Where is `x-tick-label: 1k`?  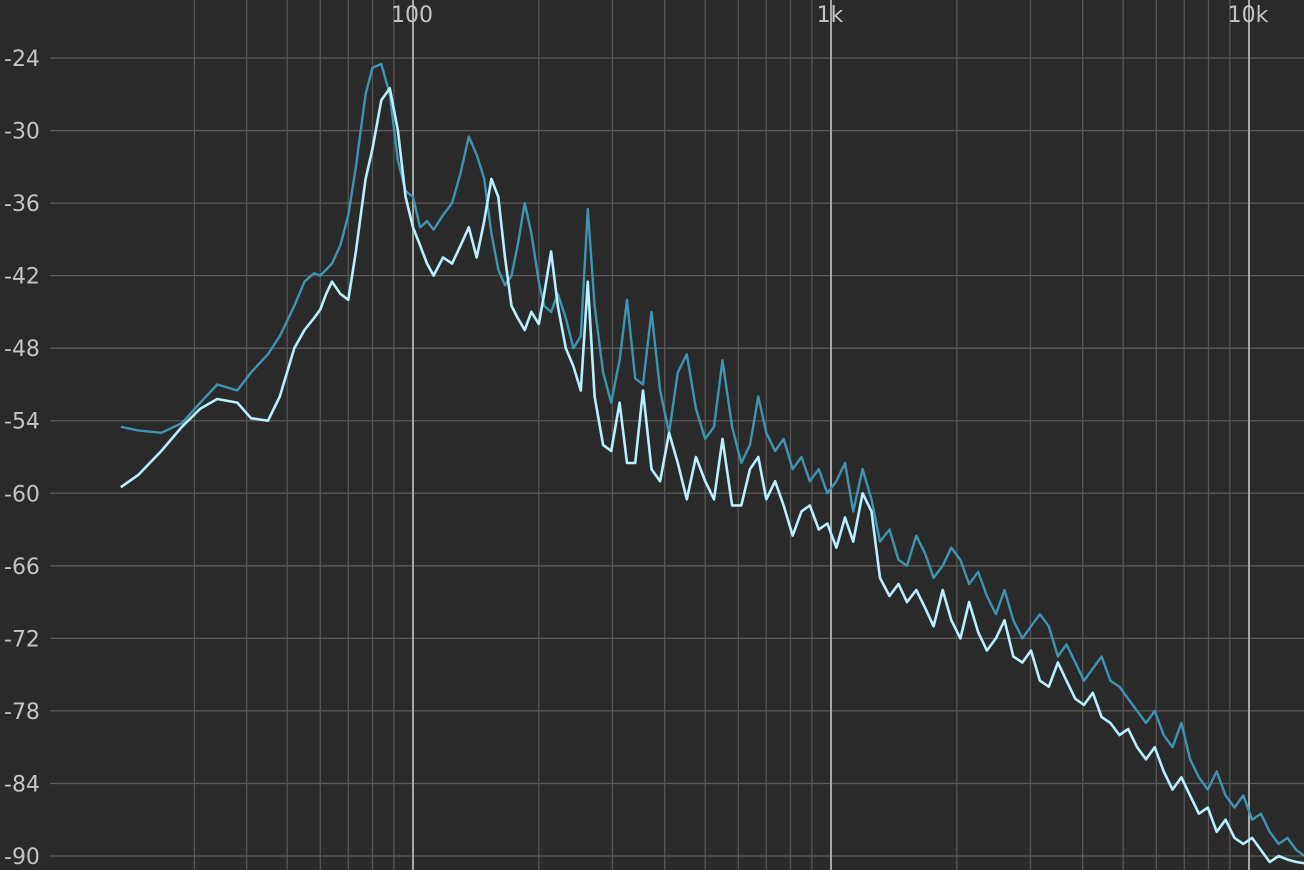
x-tick-label: 1k is located at coordinates (830, 15).